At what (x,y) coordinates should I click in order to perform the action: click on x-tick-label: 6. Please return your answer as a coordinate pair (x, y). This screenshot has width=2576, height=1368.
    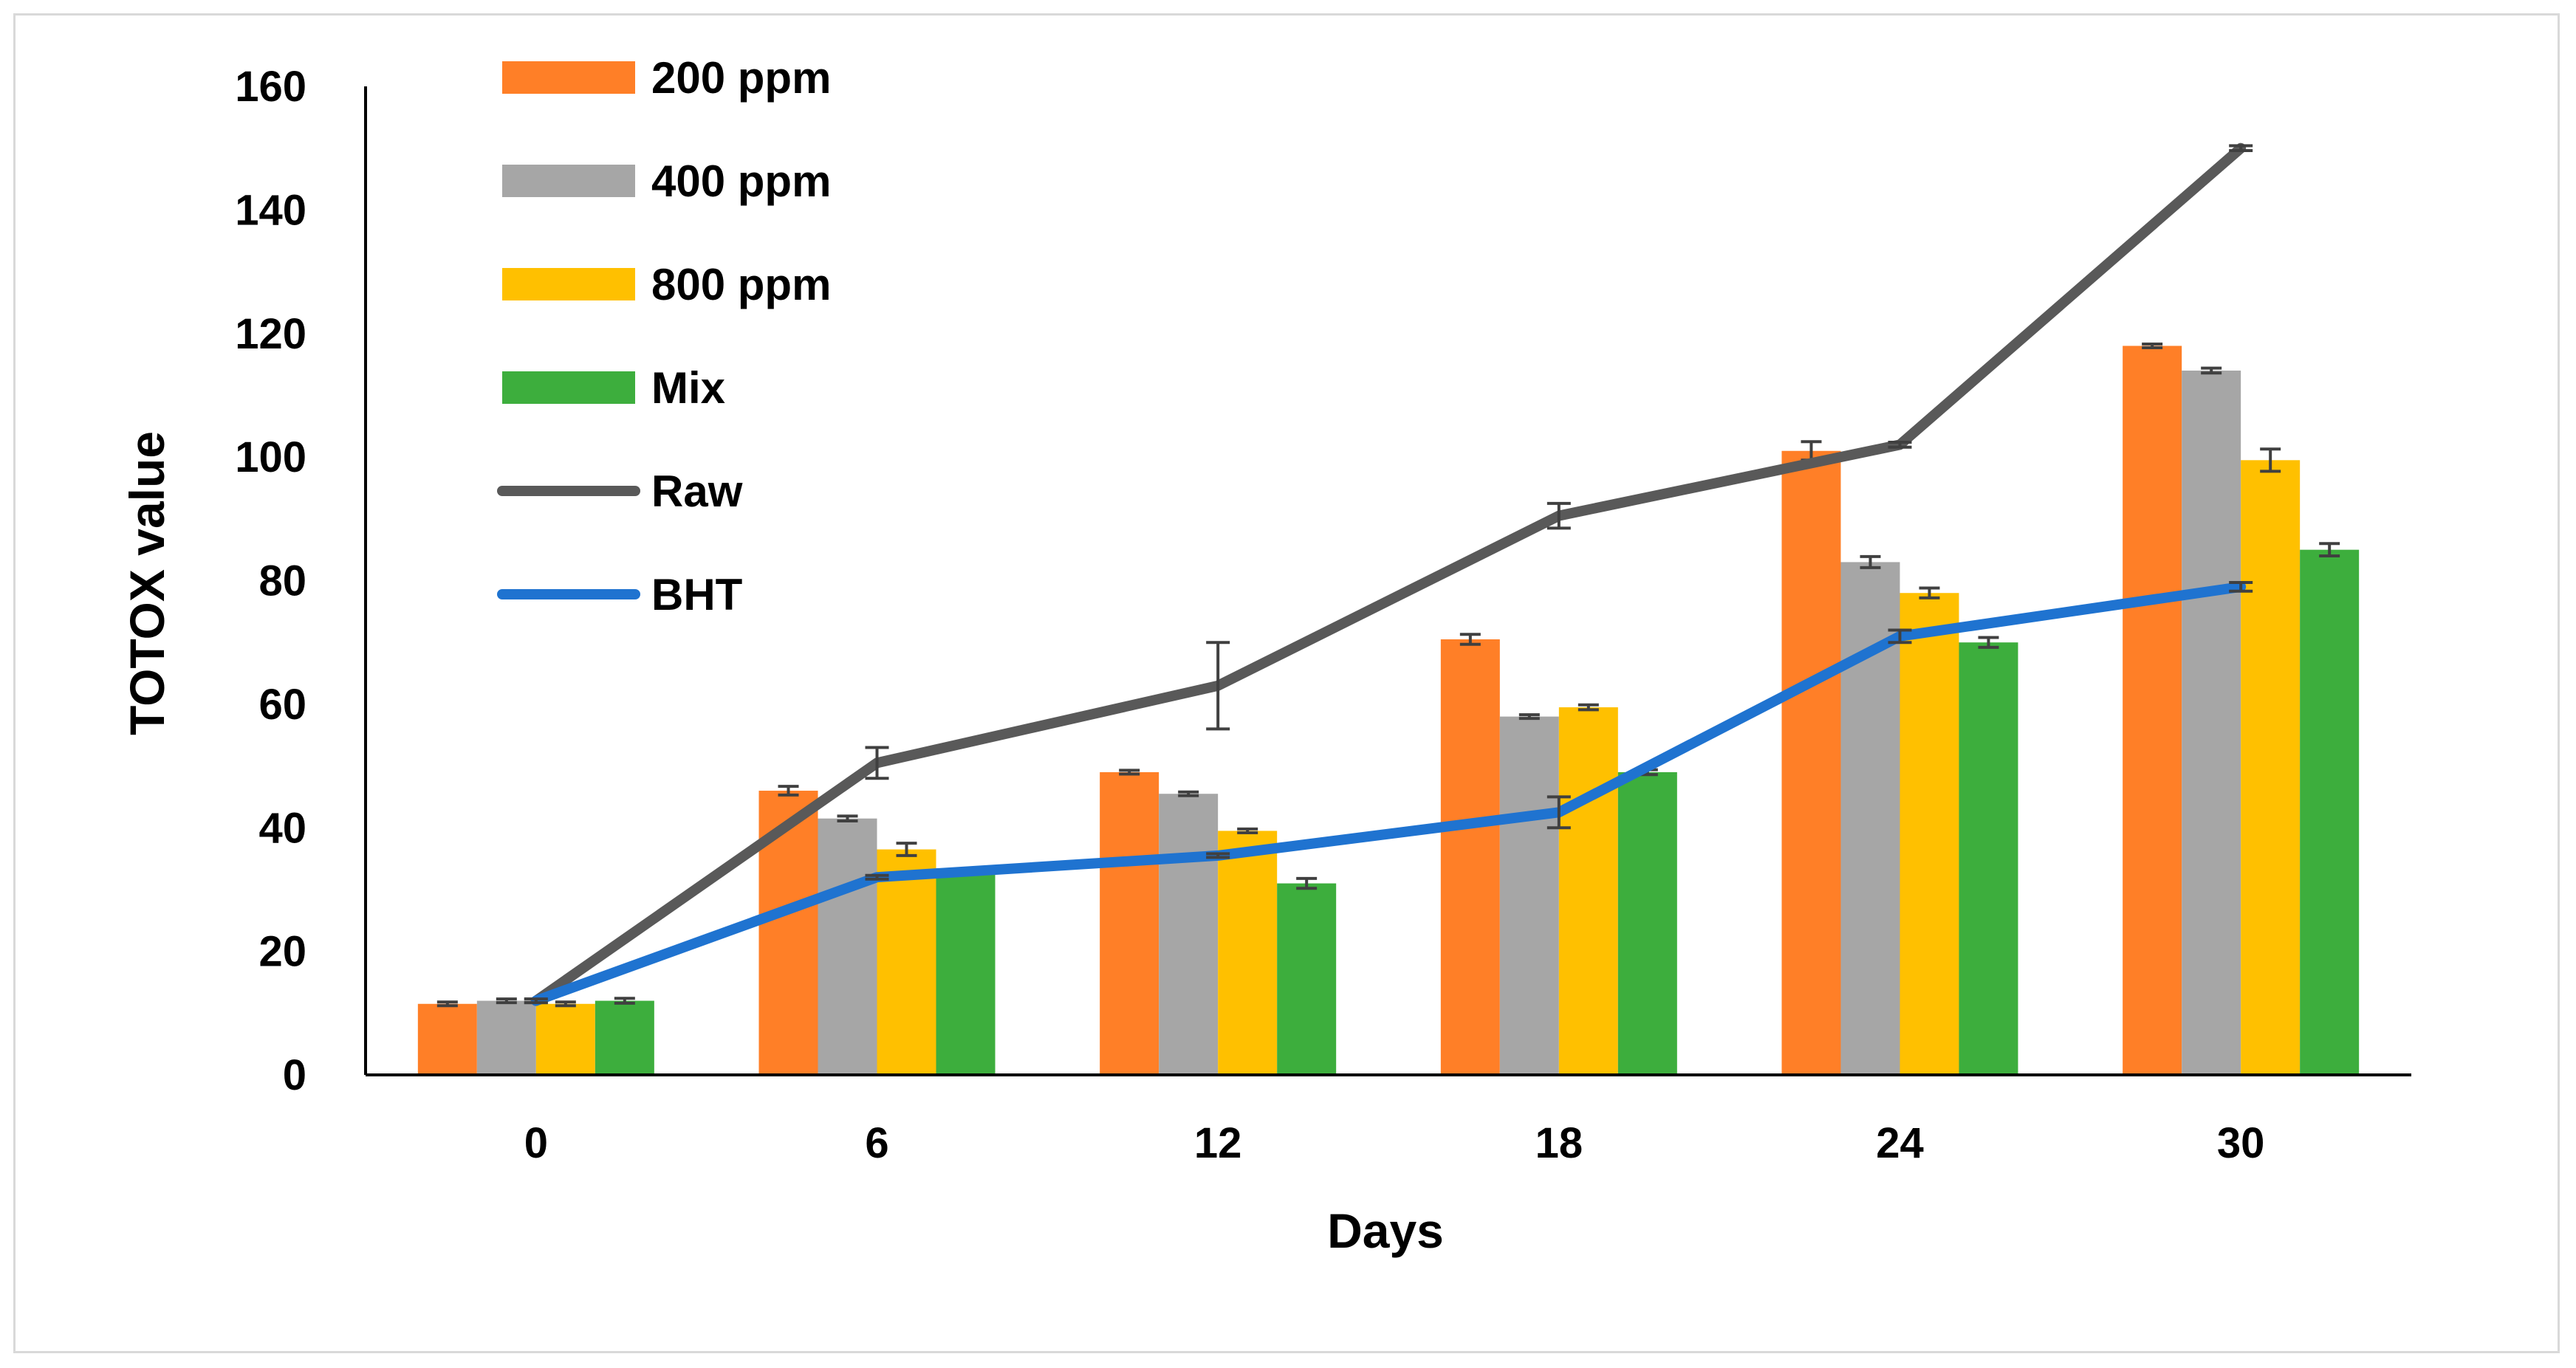
    Looking at the image, I should click on (876, 1143).